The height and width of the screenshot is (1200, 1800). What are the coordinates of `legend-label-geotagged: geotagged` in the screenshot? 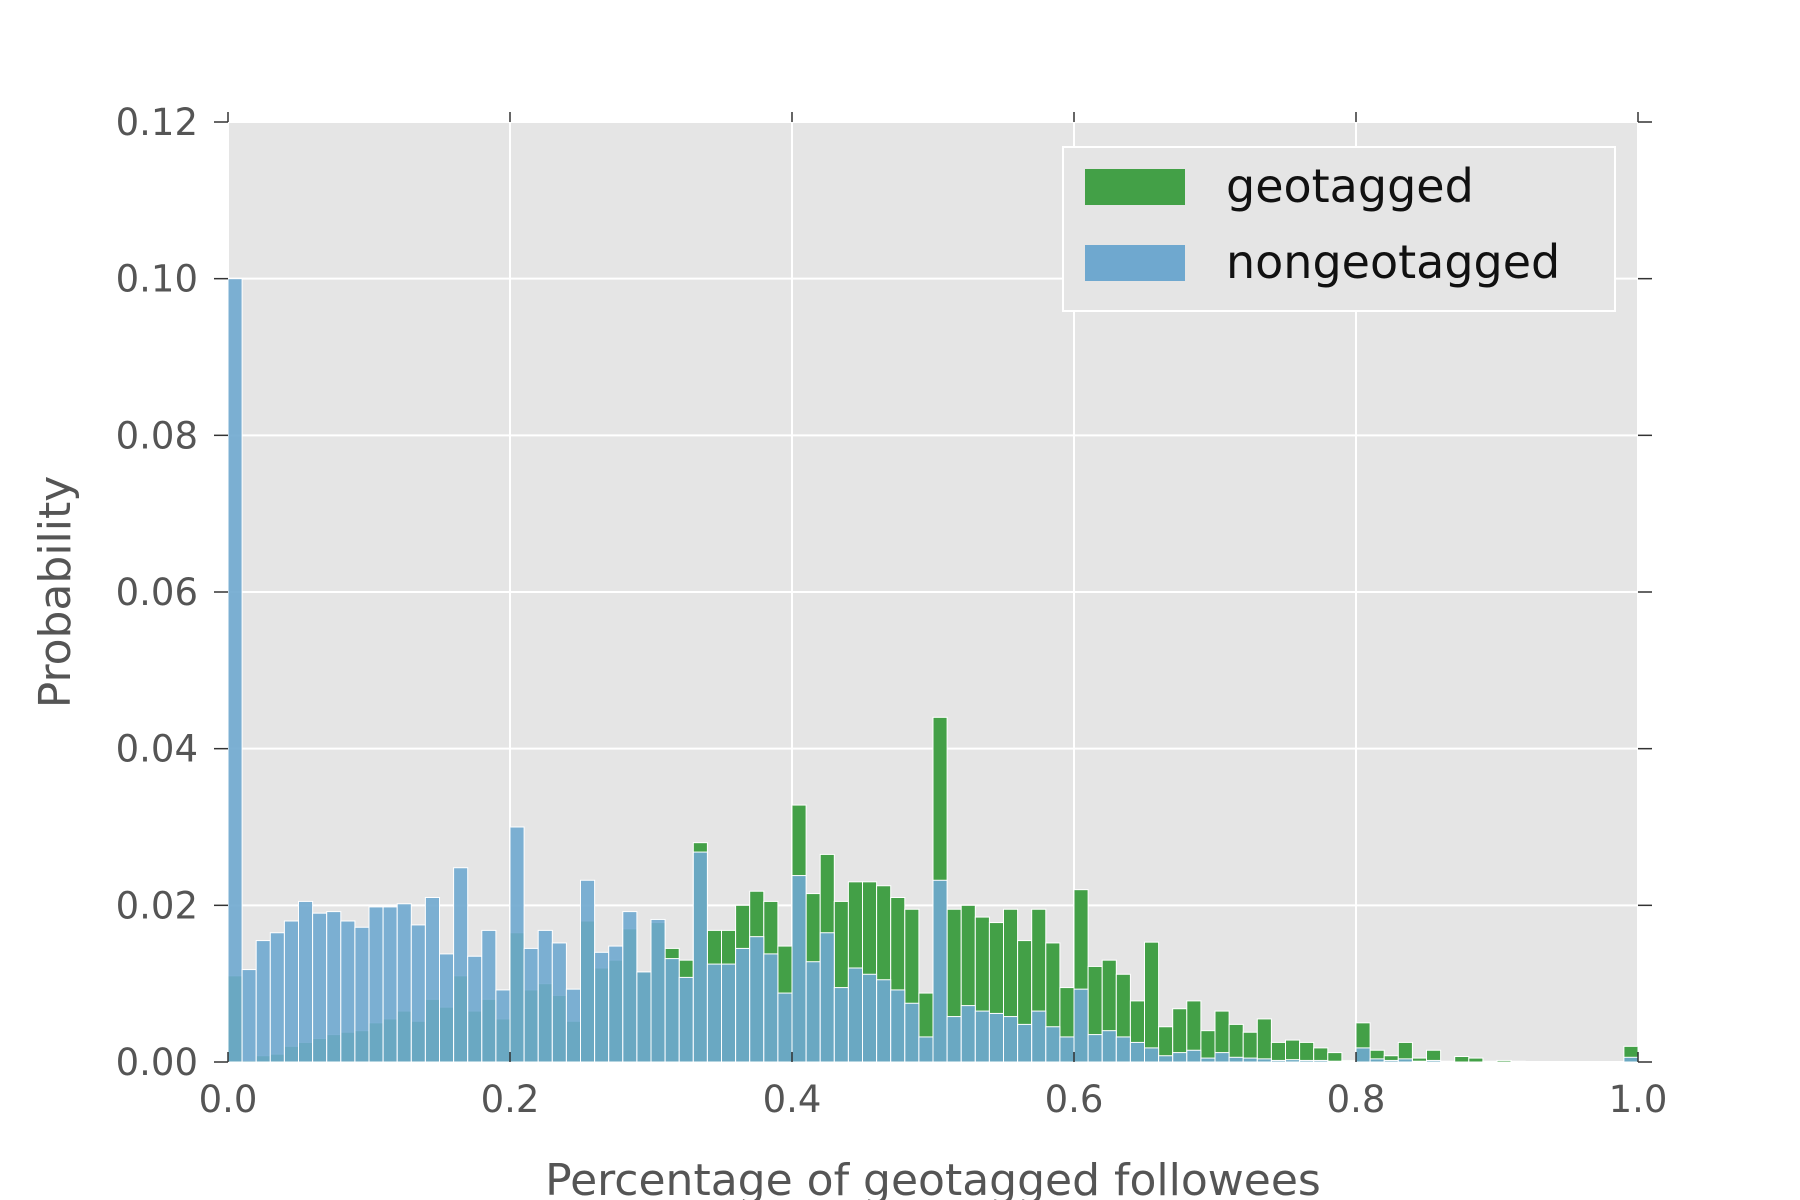 It's located at (1350, 186).